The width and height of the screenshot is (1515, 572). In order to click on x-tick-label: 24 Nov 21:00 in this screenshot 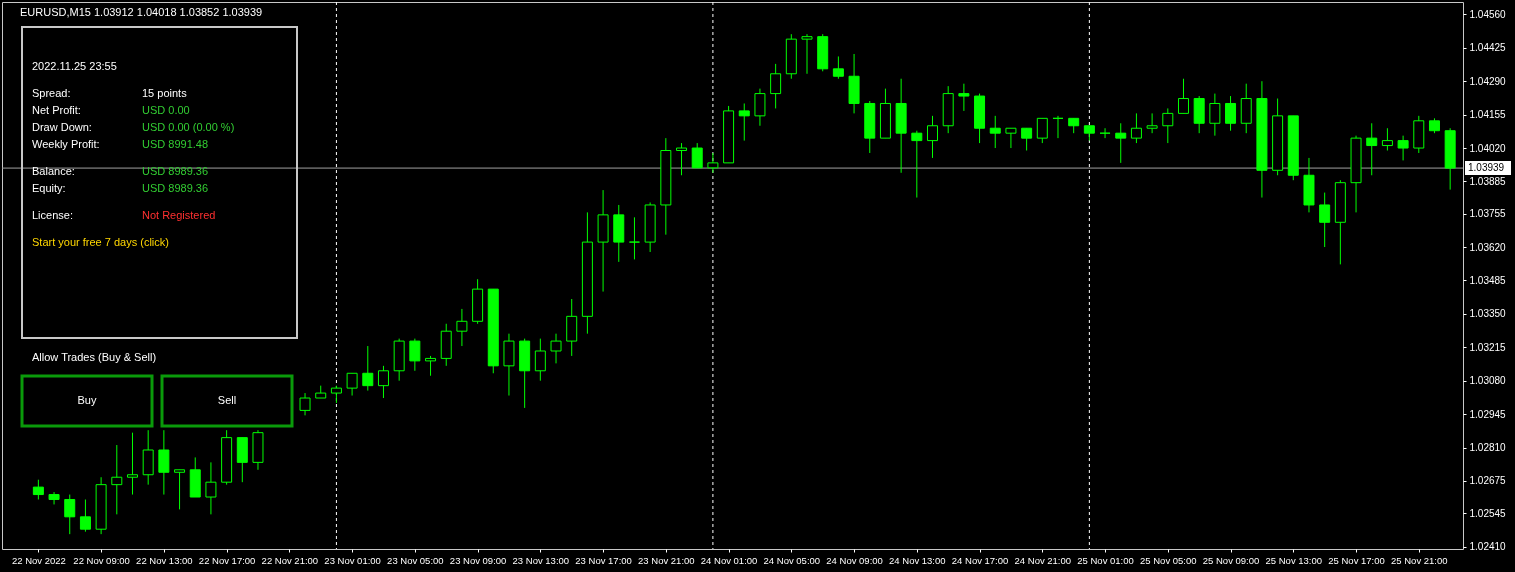, I will do `click(1043, 560)`.